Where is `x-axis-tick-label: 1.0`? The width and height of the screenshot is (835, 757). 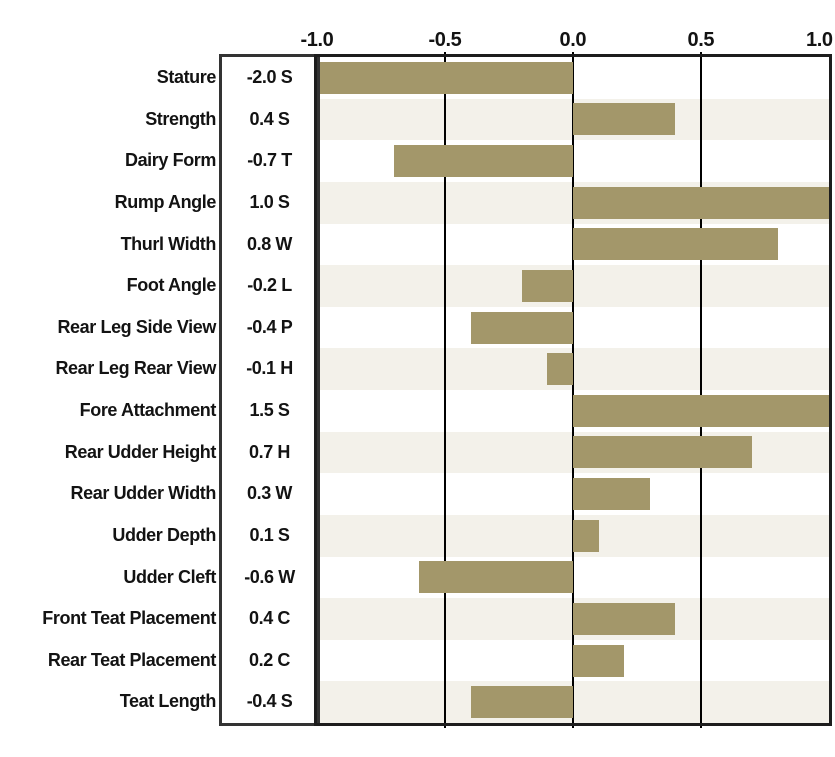 x-axis-tick-label: 1.0 is located at coordinates (819, 40).